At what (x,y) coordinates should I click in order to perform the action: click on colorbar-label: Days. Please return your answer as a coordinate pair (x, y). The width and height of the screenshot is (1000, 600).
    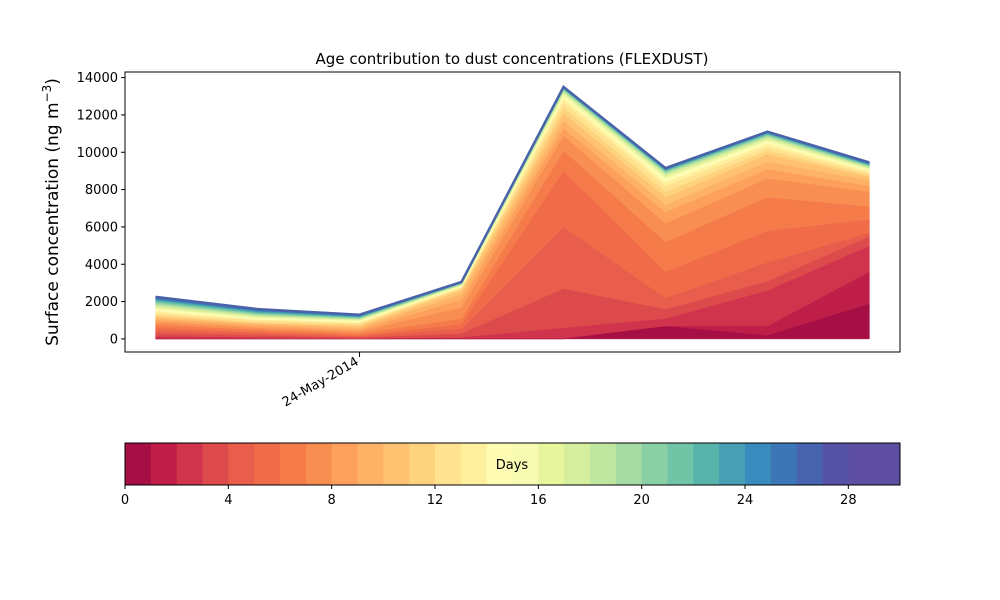
    Looking at the image, I should click on (512, 465).